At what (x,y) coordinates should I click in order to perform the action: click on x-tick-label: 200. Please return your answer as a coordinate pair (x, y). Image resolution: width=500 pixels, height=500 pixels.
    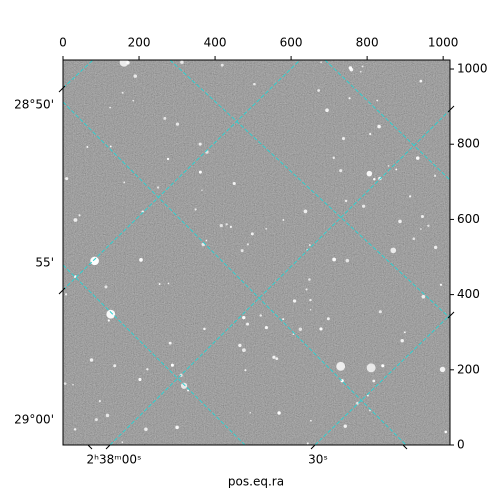
    Looking at the image, I should click on (139, 43).